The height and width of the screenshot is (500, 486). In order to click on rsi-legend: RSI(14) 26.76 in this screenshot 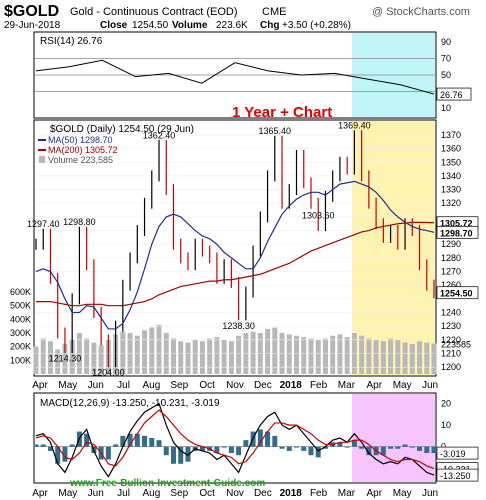, I will do `click(71, 41)`.